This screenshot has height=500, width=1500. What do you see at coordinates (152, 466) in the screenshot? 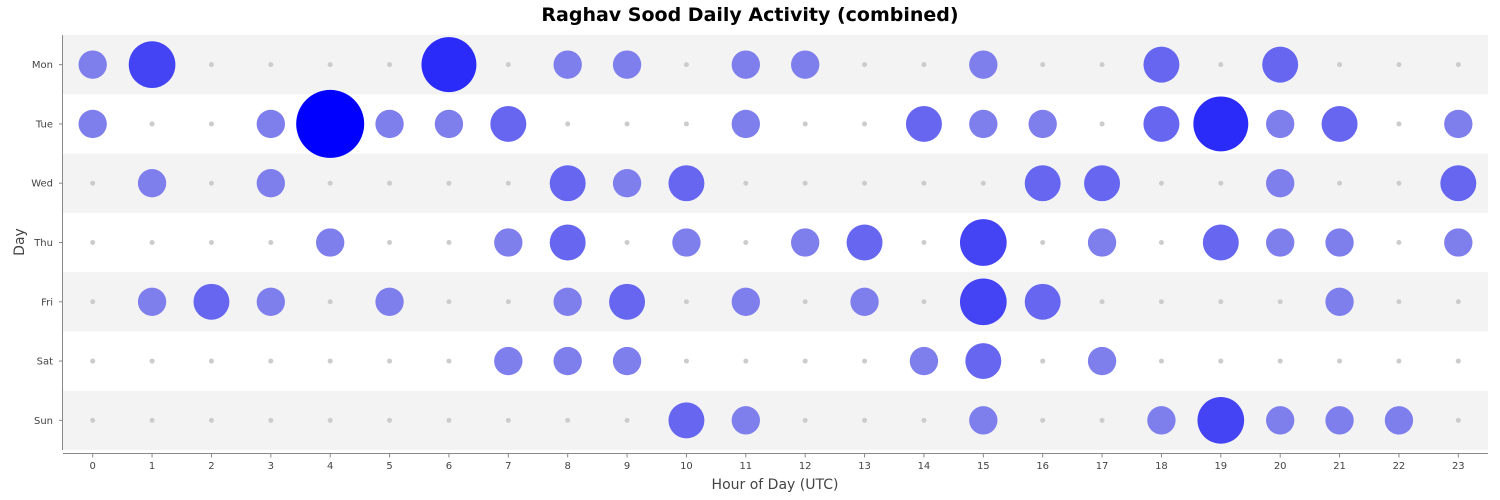
I see `x-tick-label-1: 1` at bounding box center [152, 466].